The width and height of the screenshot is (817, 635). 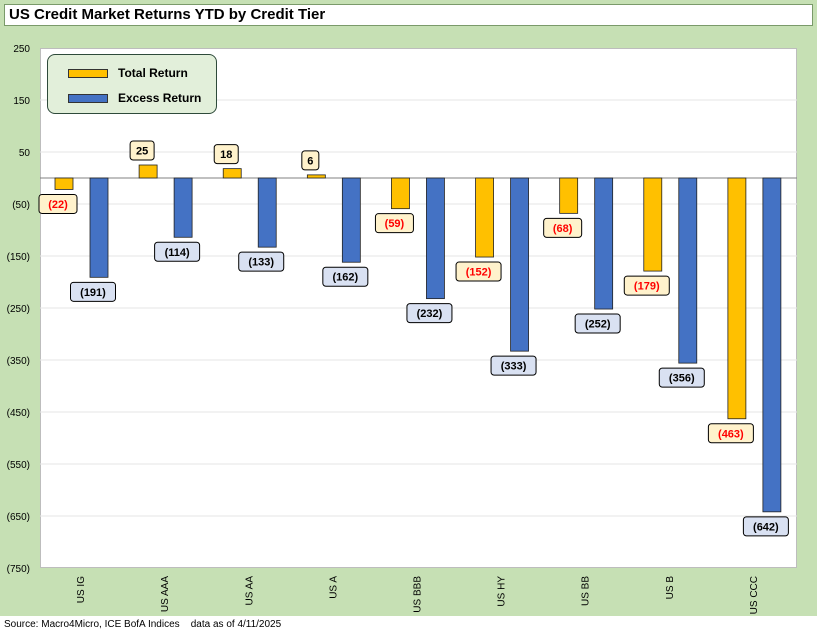 What do you see at coordinates (88, 99) in the screenshot?
I see `legend-swatch-excess-return` at bounding box center [88, 99].